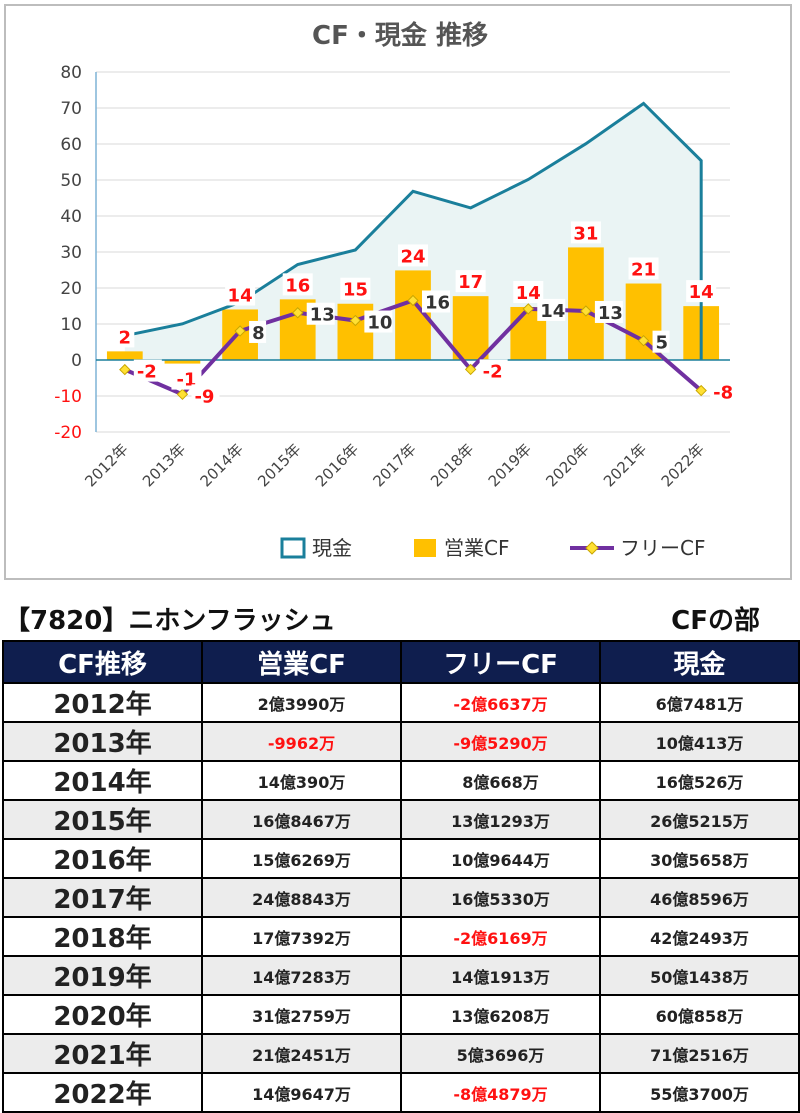 The image size is (800, 1113). Describe the element at coordinates (452, 465) in the screenshot. I see `x-tick-label: 2018年` at that location.